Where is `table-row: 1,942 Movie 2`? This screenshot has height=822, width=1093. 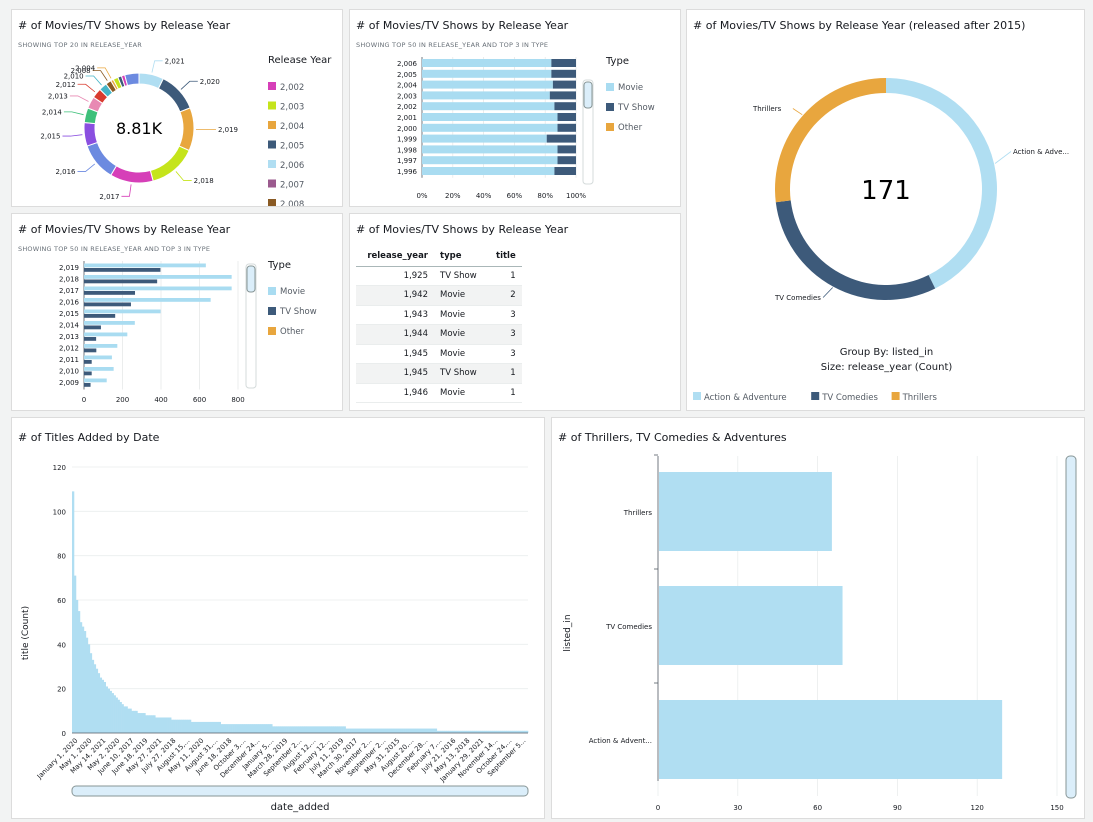 table-row: 1,942 Movie 2 is located at coordinates (439, 295).